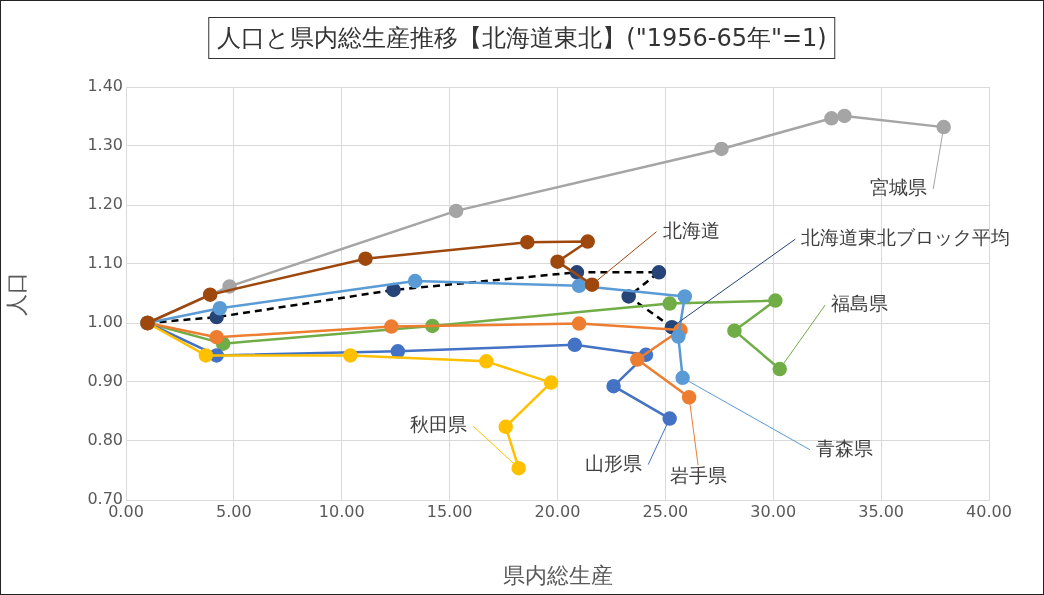 This screenshot has height=595, width=1044. Describe the element at coordinates (522, 38) in the screenshot. I see `chart-title: 人口と県内総生産推移【北海道東北】("1956-65年"=1)` at that location.